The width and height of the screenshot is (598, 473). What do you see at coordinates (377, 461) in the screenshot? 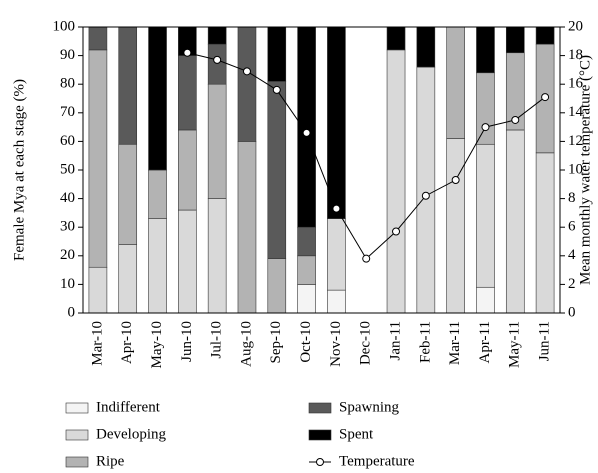
I see `legend-label: Temperature` at bounding box center [377, 461].